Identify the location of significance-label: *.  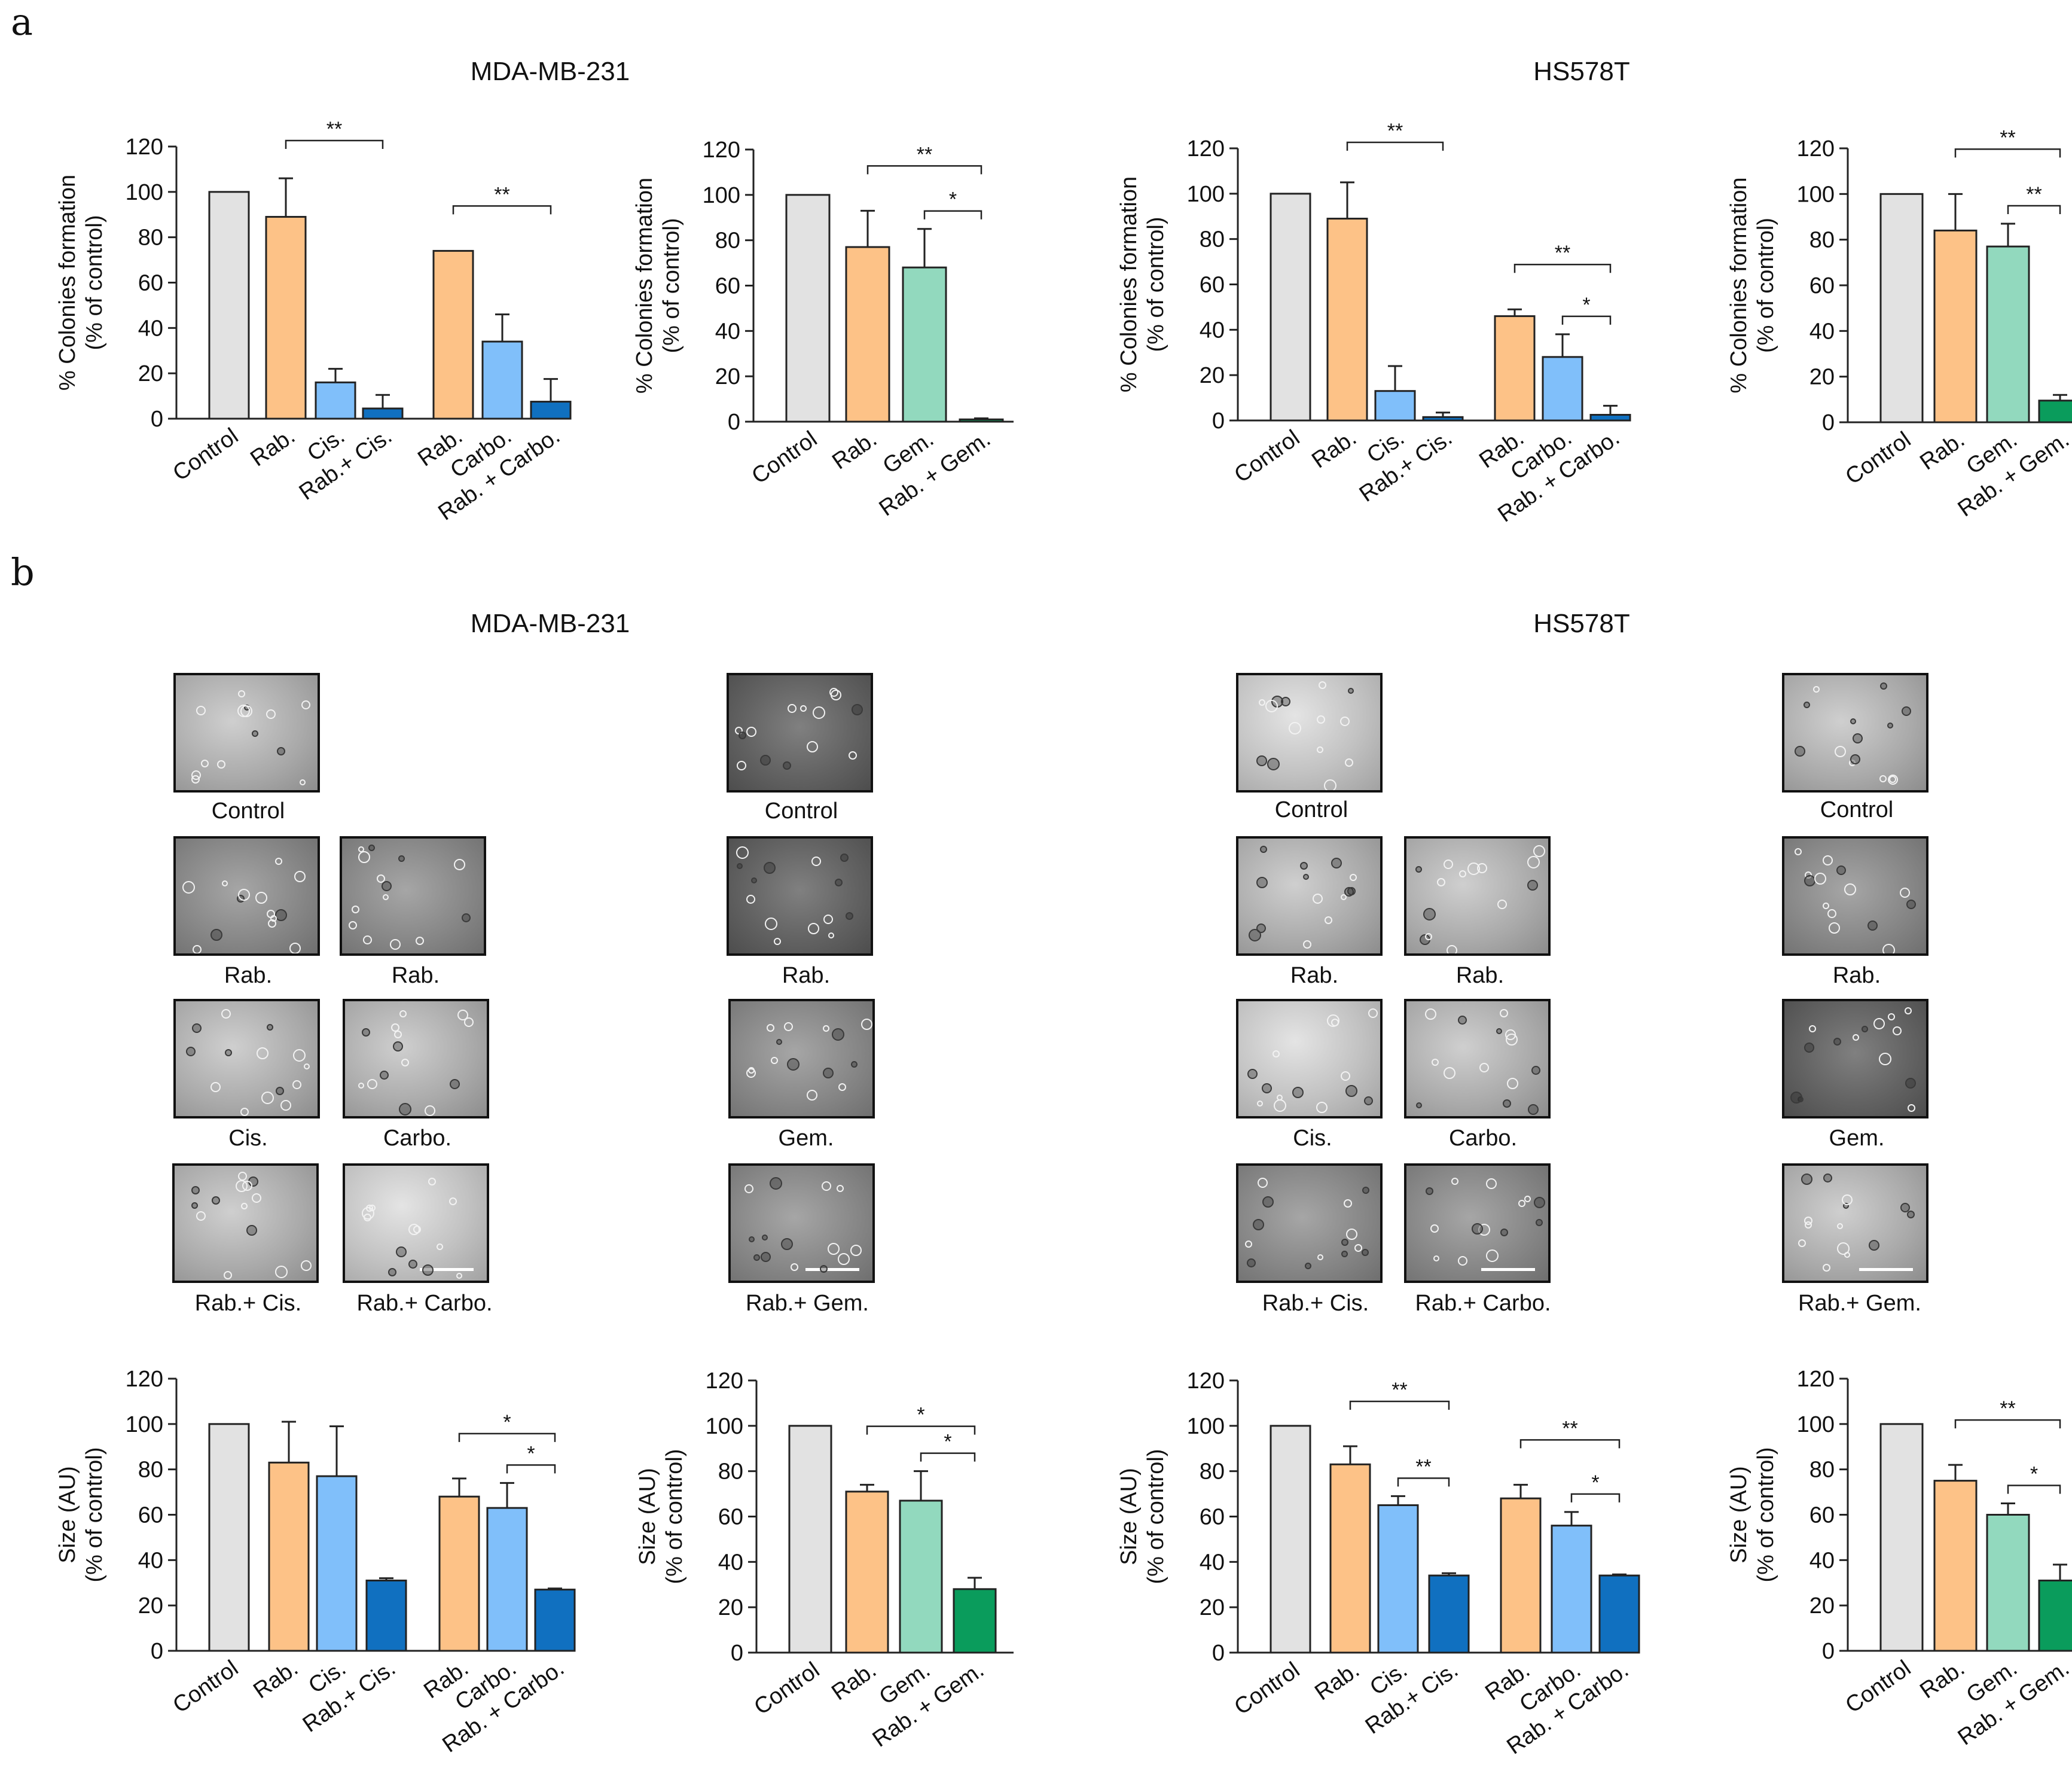
(1586, 305).